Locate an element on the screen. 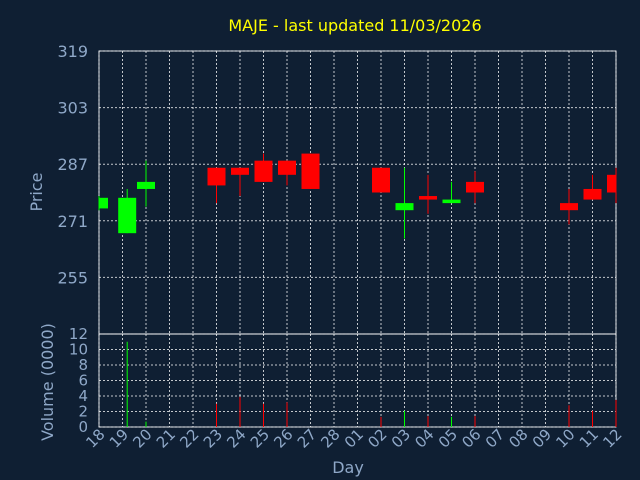 This screenshot has width=640, height=480. price-tick-label: 271 is located at coordinates (72, 221).